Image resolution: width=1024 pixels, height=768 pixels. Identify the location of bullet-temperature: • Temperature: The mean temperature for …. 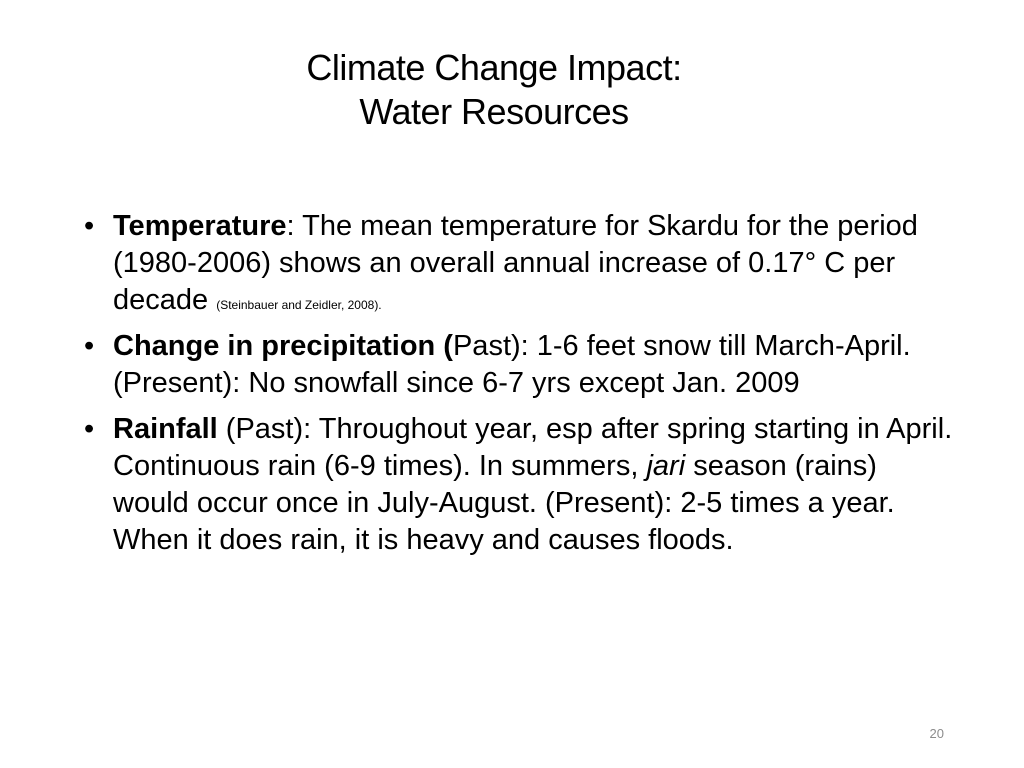
(520, 263).